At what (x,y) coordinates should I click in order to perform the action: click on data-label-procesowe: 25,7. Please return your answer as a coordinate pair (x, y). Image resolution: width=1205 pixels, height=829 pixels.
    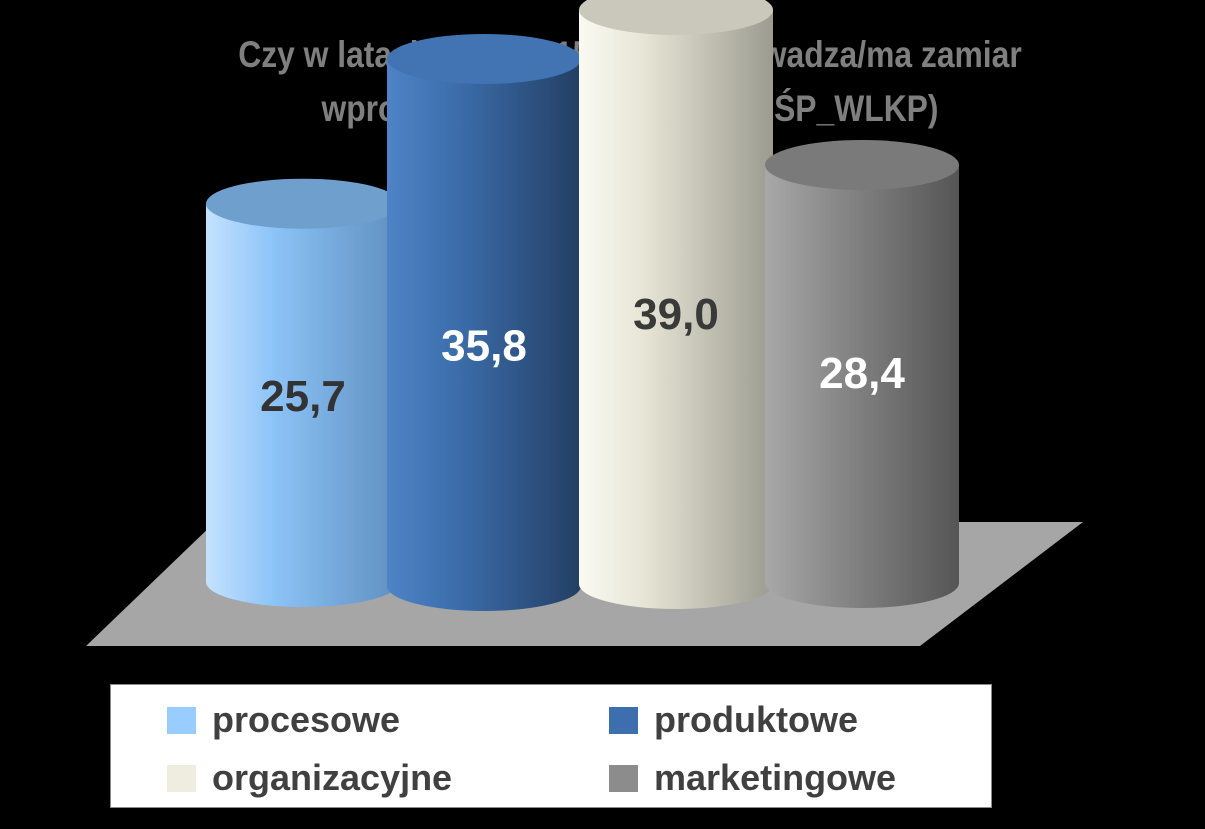
    Looking at the image, I should click on (303, 396).